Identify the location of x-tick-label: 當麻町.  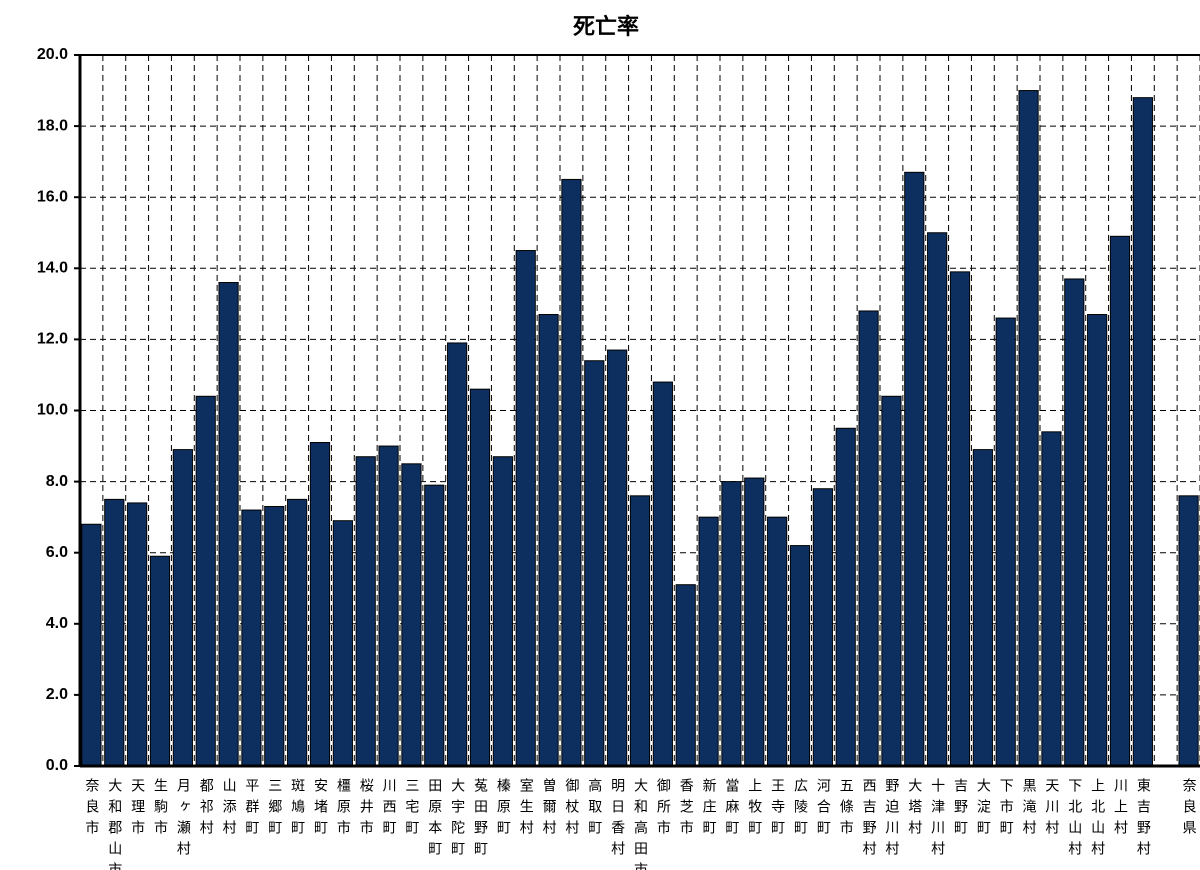
(731, 809).